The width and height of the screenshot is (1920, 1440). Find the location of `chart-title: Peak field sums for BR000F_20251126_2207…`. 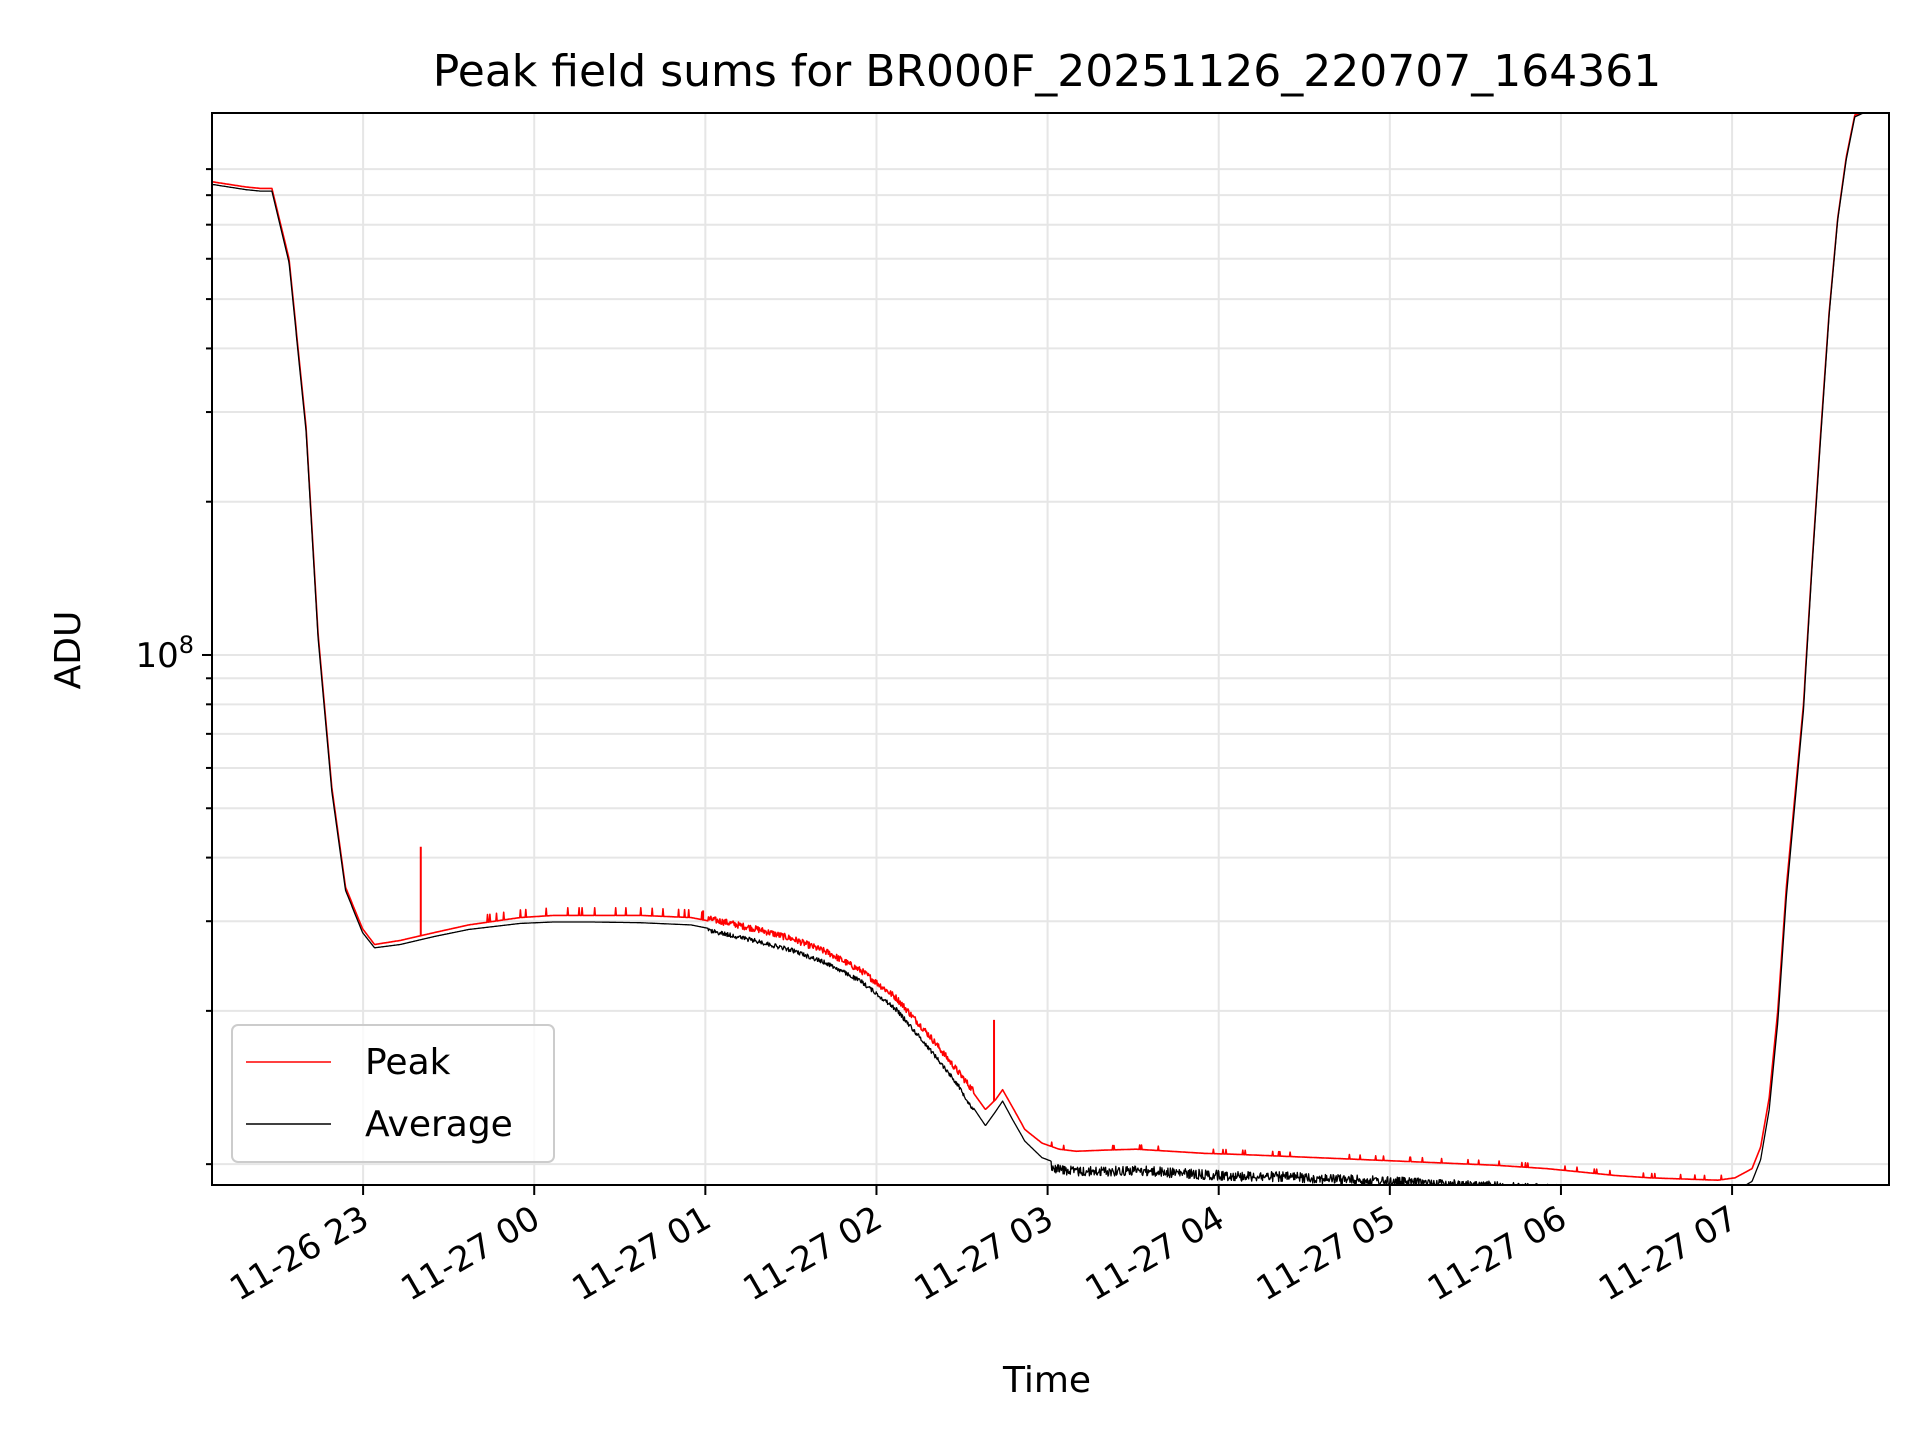

chart-title: Peak field sums for BR000F_20251126_2207… is located at coordinates (1047, 71).